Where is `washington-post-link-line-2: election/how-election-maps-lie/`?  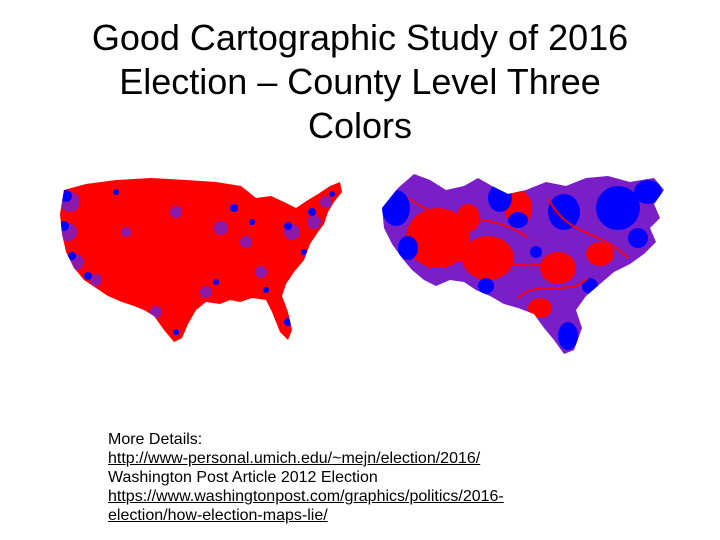
washington-post-link-line-2: election/how-election-maps-lie/ is located at coordinates (218, 515).